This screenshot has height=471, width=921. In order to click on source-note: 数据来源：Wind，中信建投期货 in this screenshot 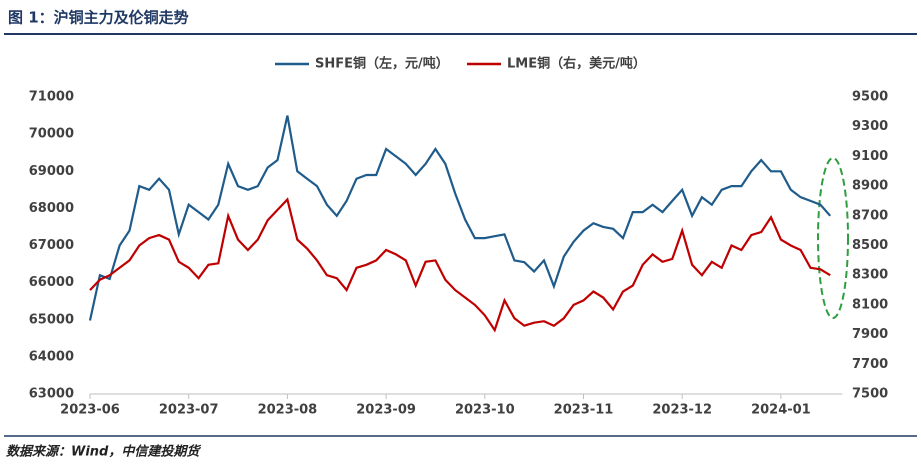, I will do `click(103, 452)`.